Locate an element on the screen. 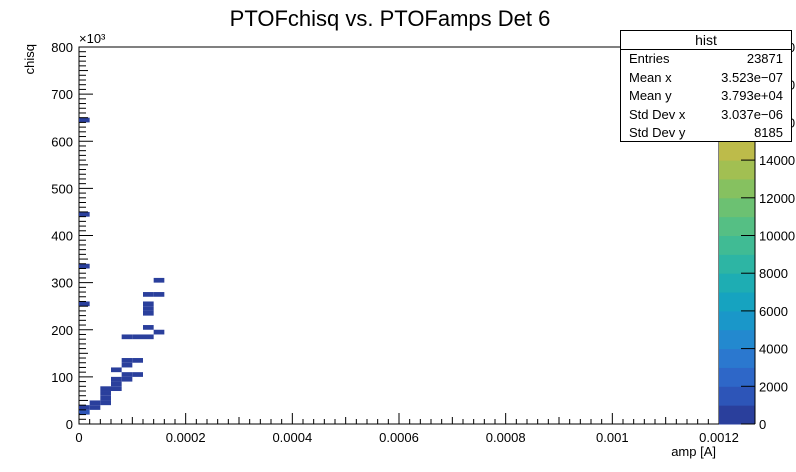 The width and height of the screenshot is (796, 472). palette-tick-label: 6000 is located at coordinates (773, 311).